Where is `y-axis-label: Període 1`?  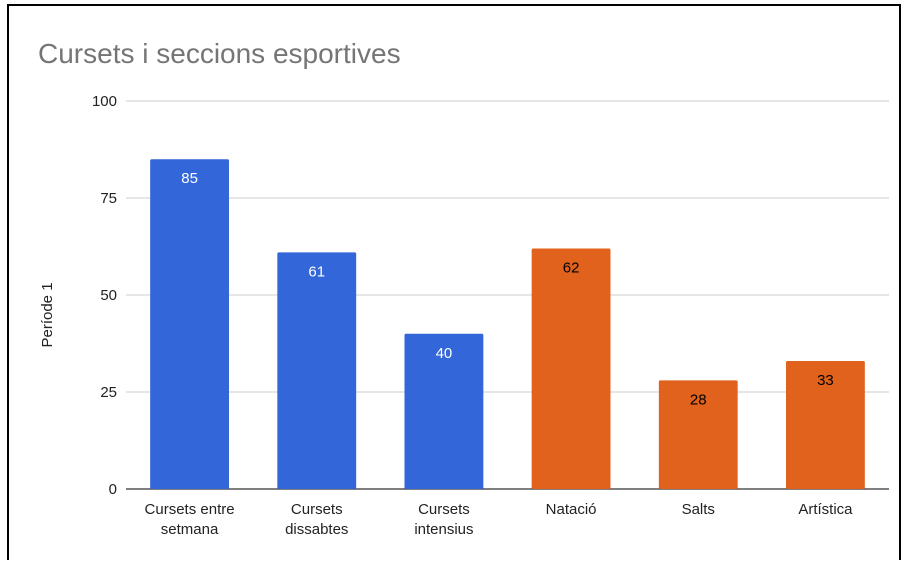
y-axis-label: Període 1 is located at coordinates (47, 314).